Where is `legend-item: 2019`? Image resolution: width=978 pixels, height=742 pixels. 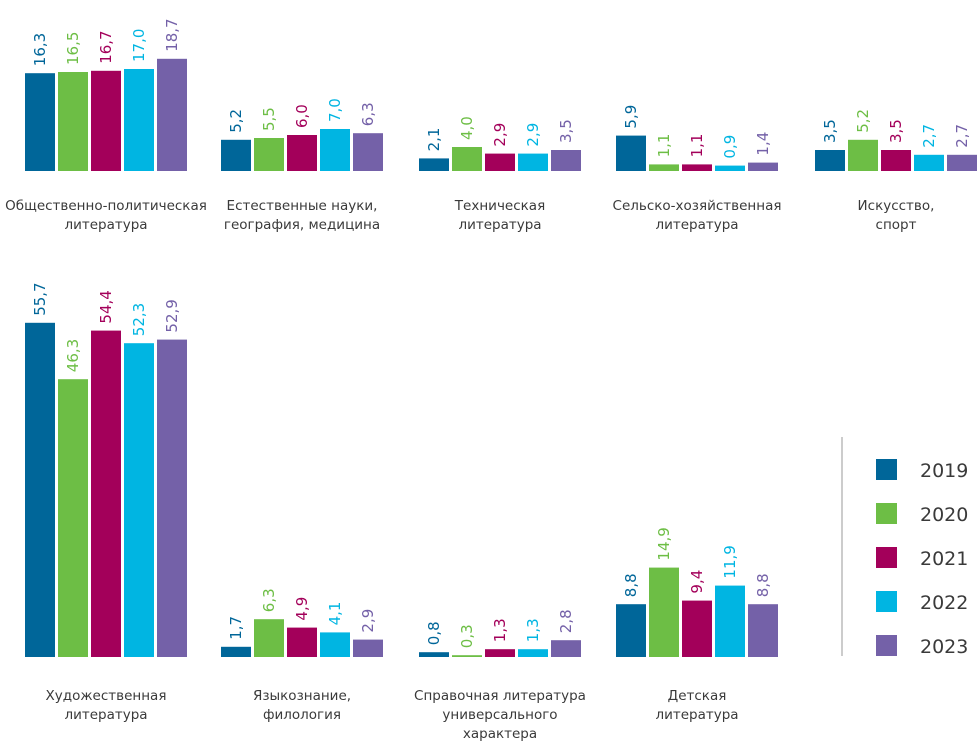
legend-item: 2019 is located at coordinates (922, 470).